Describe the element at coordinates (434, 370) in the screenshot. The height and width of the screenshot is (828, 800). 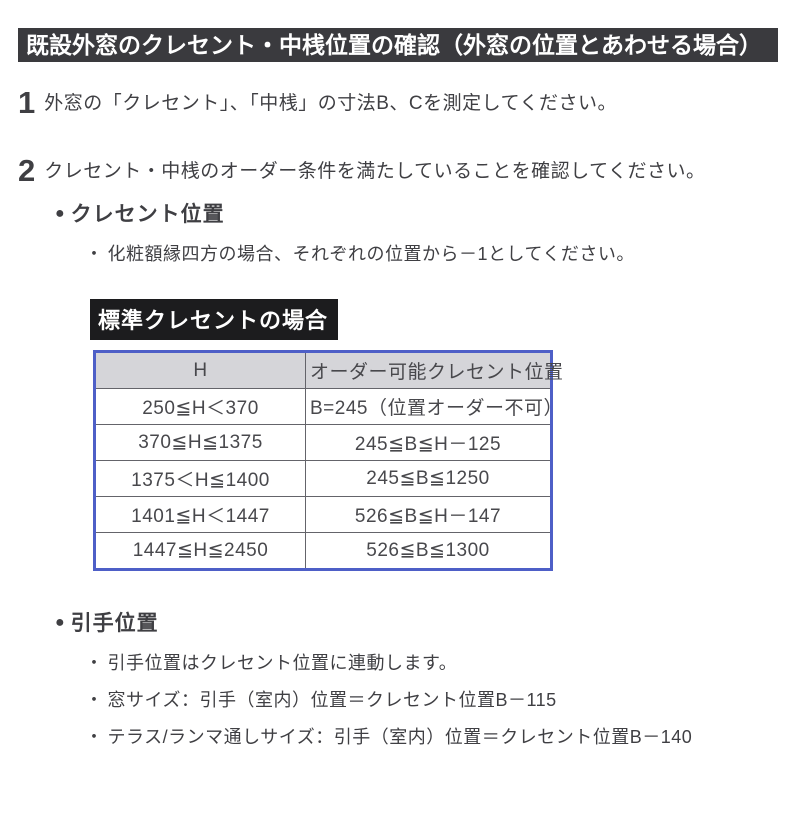
I see `table-header-order-position: オーダー可能クレセント位置` at that location.